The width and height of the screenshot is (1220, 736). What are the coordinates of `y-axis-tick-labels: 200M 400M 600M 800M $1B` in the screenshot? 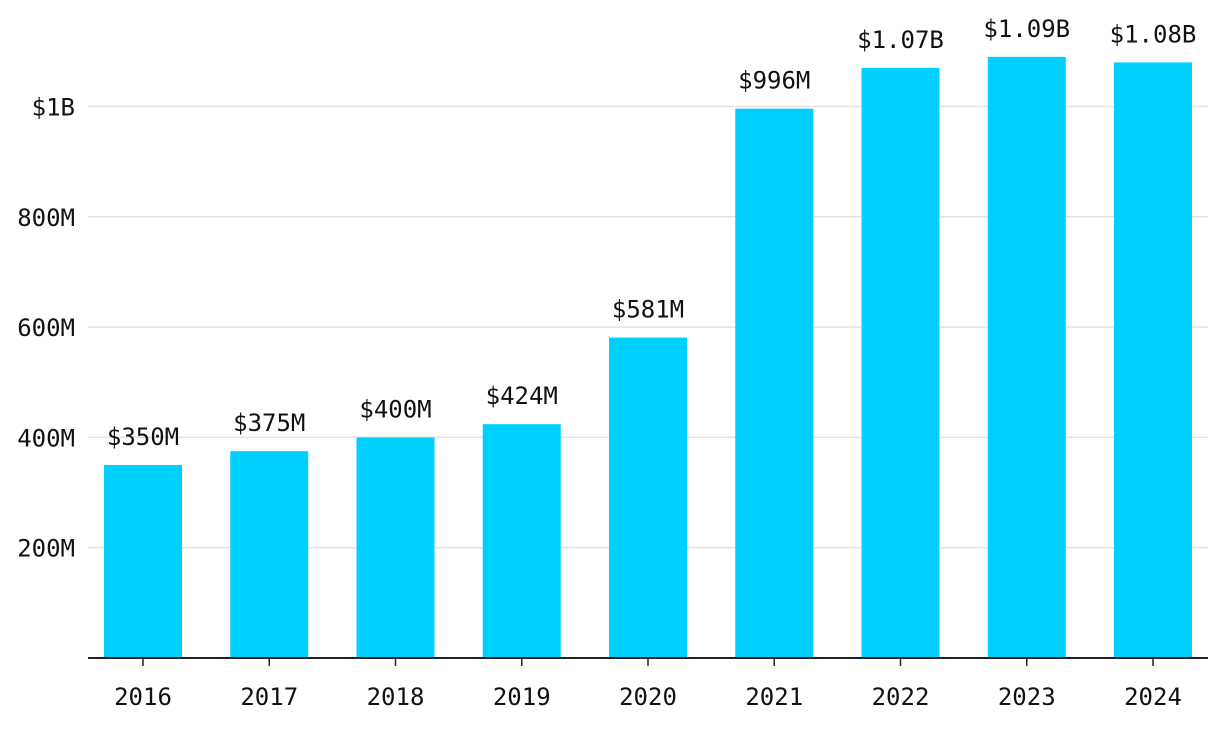 It's located at (46, 328).